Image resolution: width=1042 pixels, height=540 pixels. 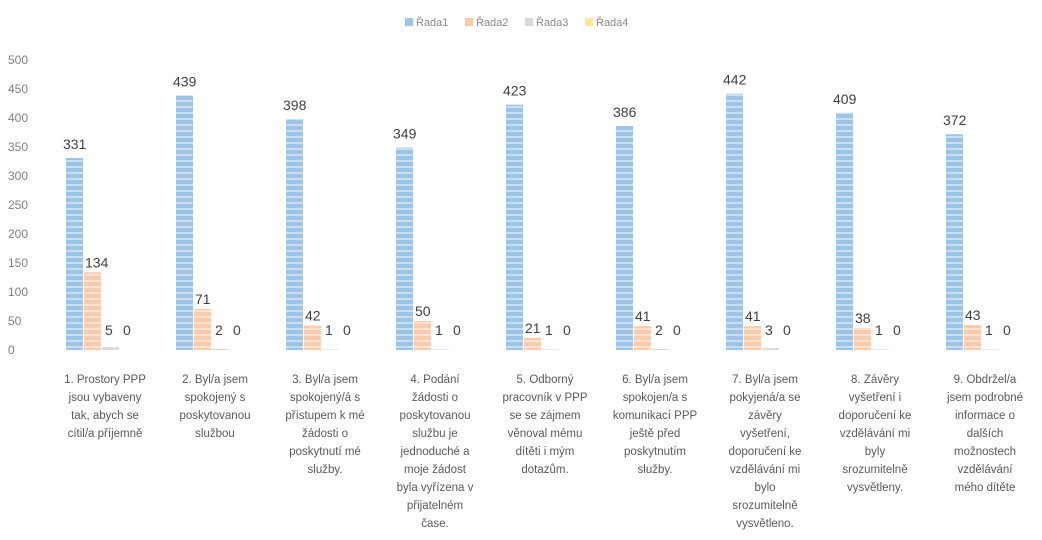 I want to click on y-tick-label: 50, so click(x=15, y=321).